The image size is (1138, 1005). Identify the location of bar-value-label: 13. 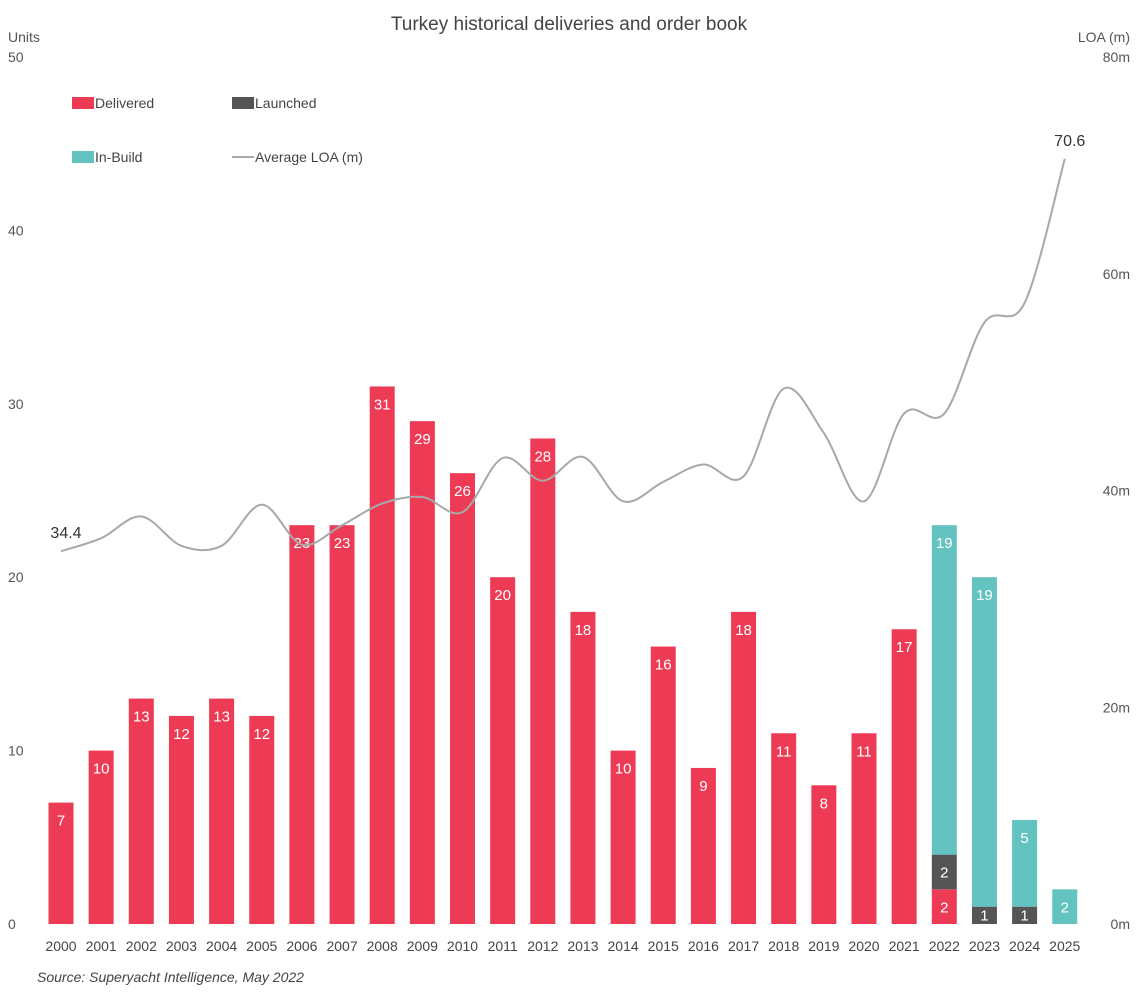
(141, 717).